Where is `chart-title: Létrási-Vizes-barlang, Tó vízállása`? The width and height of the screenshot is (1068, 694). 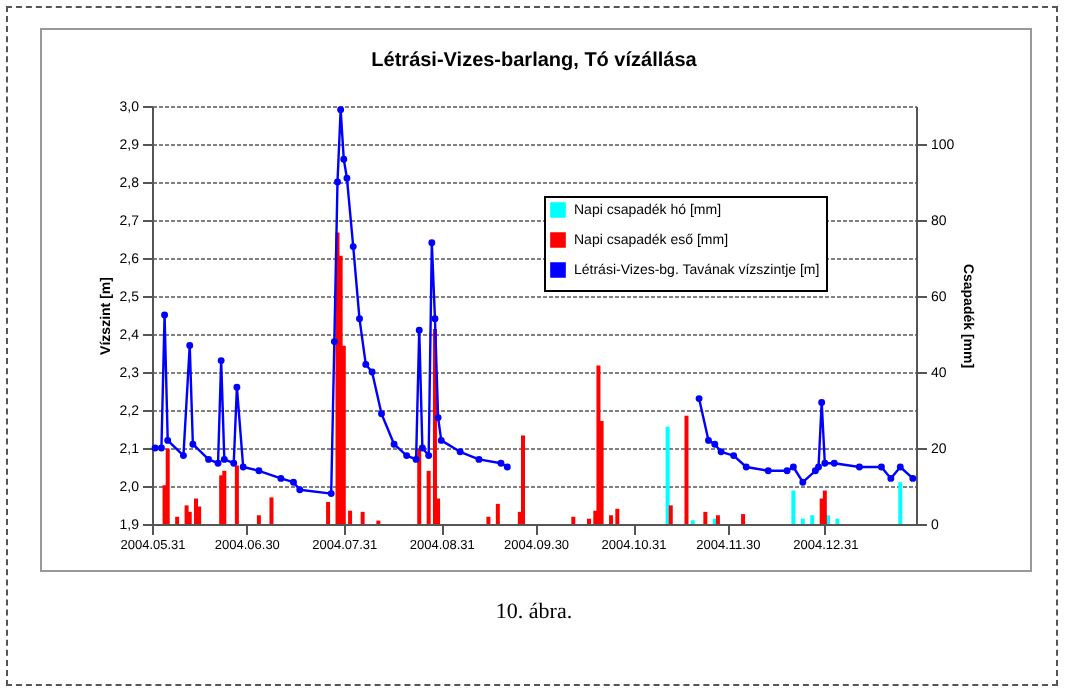
chart-title: Létrási-Vizes-barlang, Tó vízállása is located at coordinates (534, 61).